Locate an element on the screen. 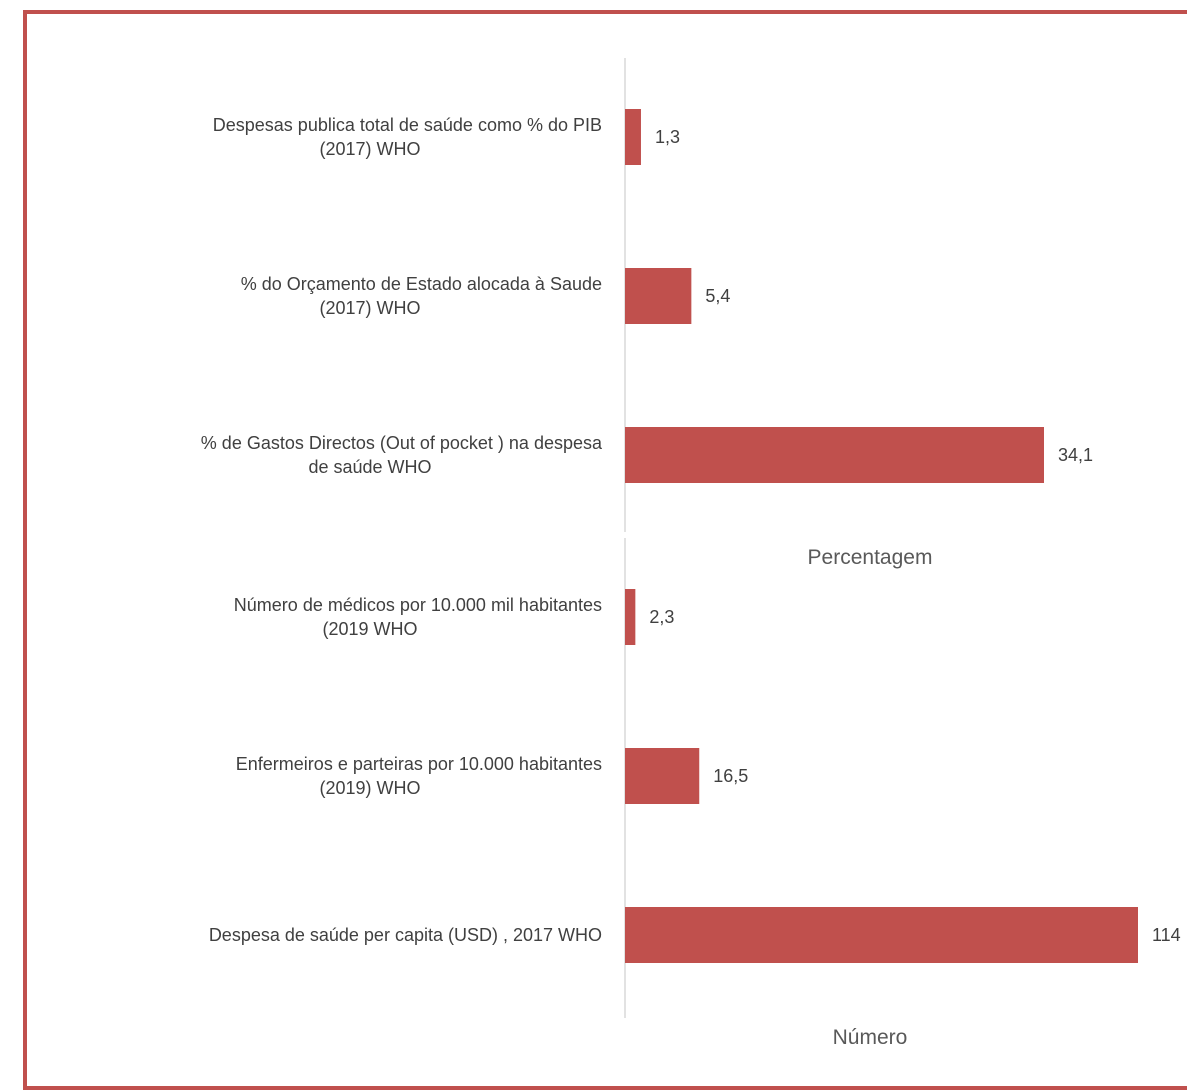  panel-title: Percentagem is located at coordinates (870, 557).